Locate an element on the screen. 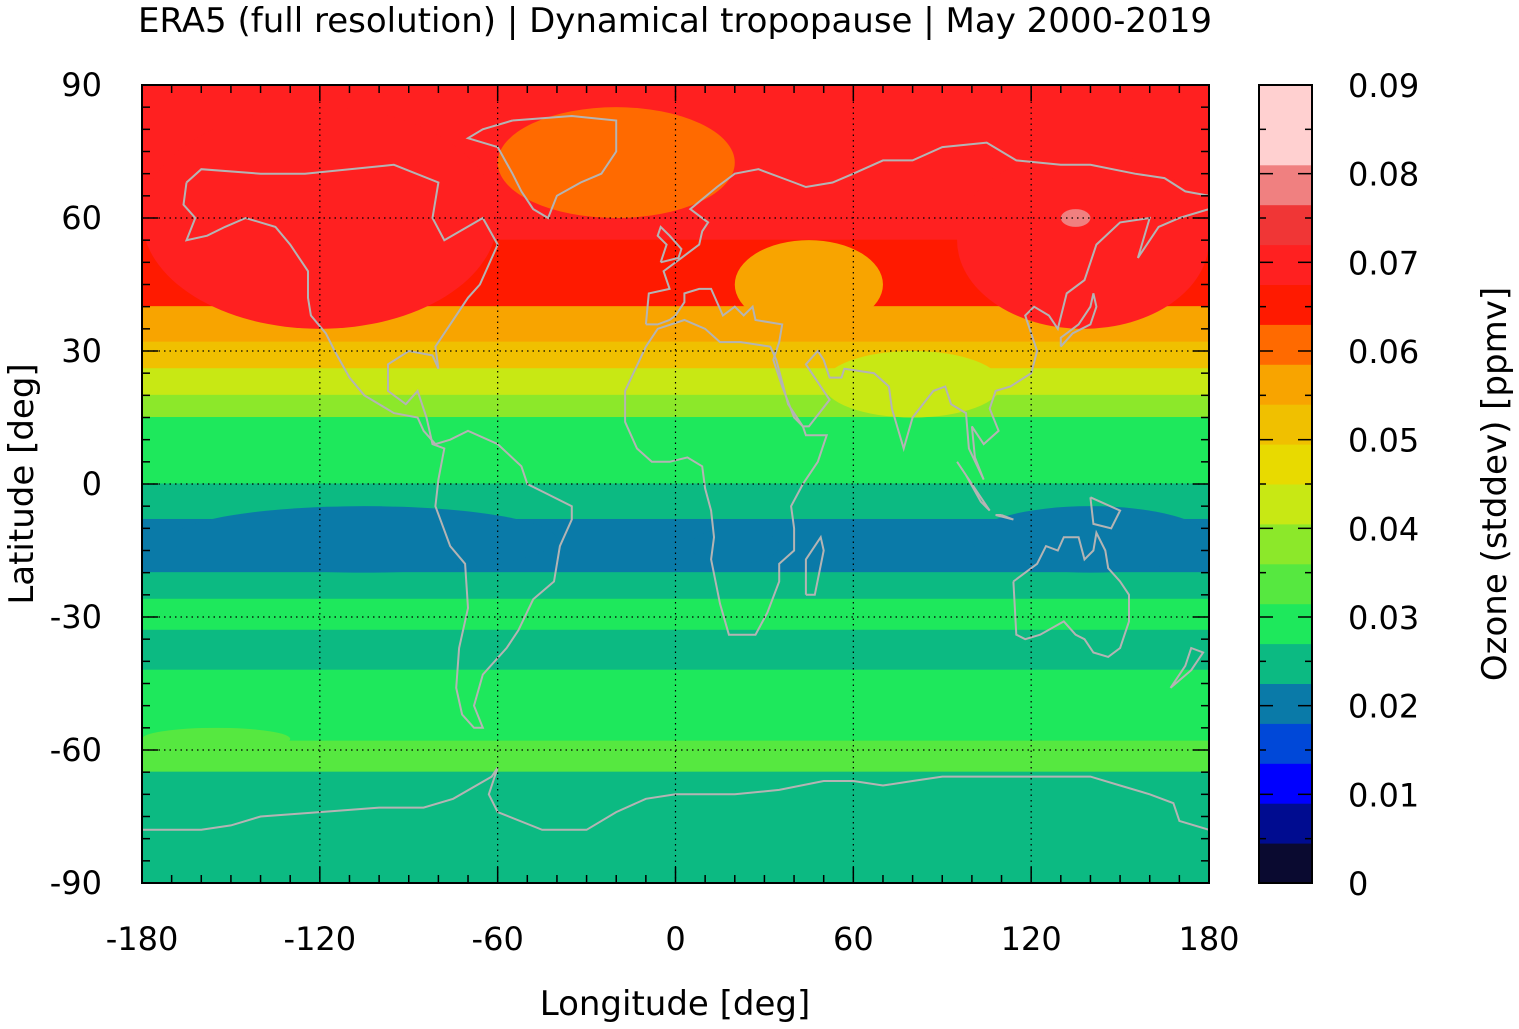 The height and width of the screenshot is (1029, 1519). x-tick-label: -60 is located at coordinates (498, 939).